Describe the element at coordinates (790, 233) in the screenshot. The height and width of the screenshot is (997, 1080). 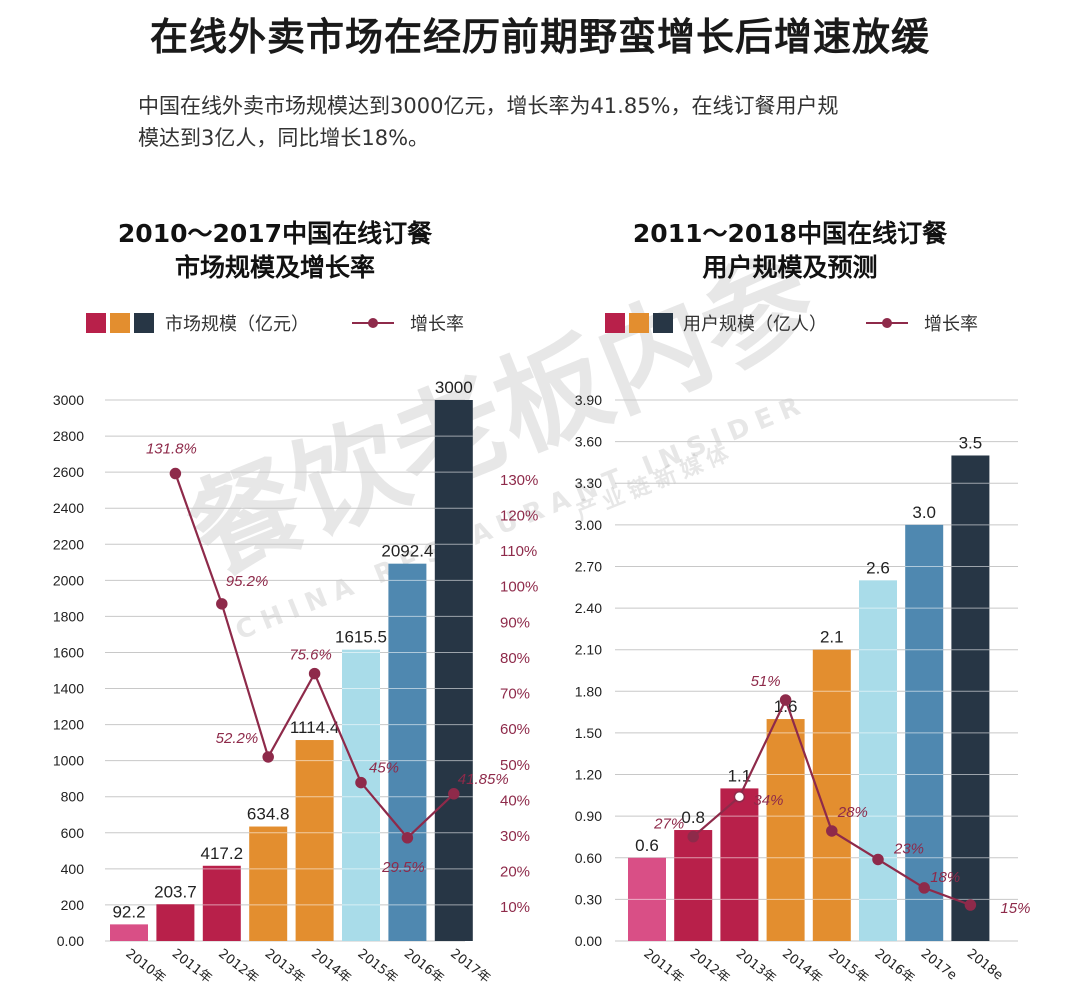
I see `chart-title-line: 2011～2018中国在线订餐` at that location.